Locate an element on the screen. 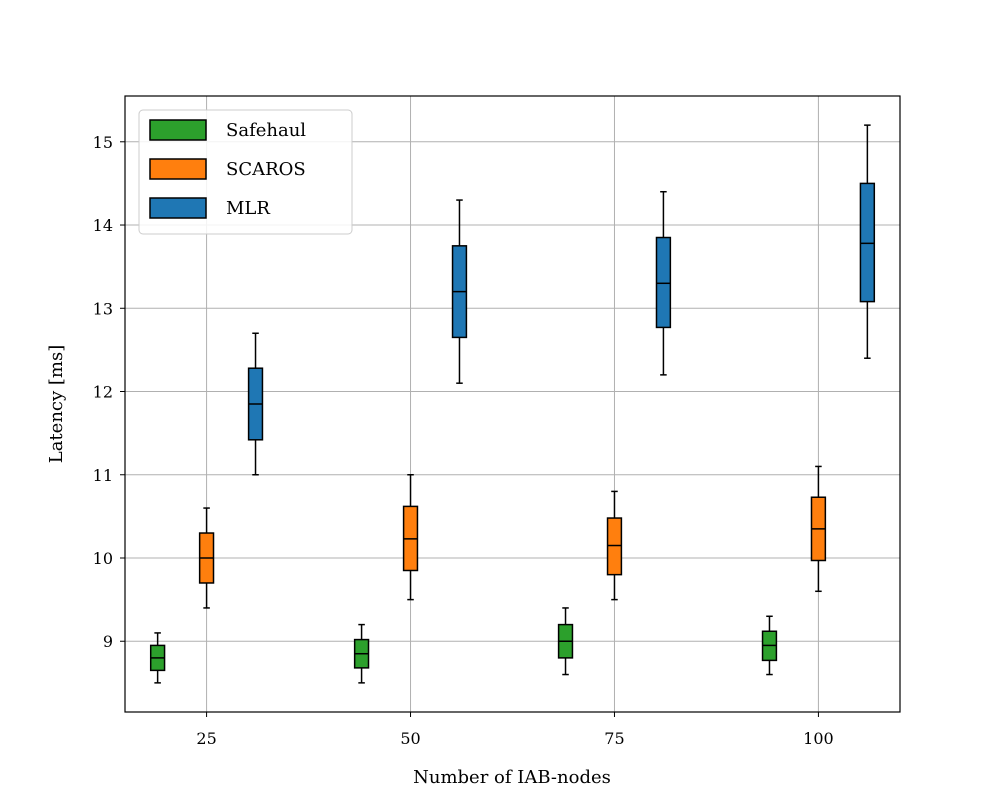 Image resolution: width=1000 pixels, height=800 pixels. legend-item-scaros: SCAROS is located at coordinates (227, 169).